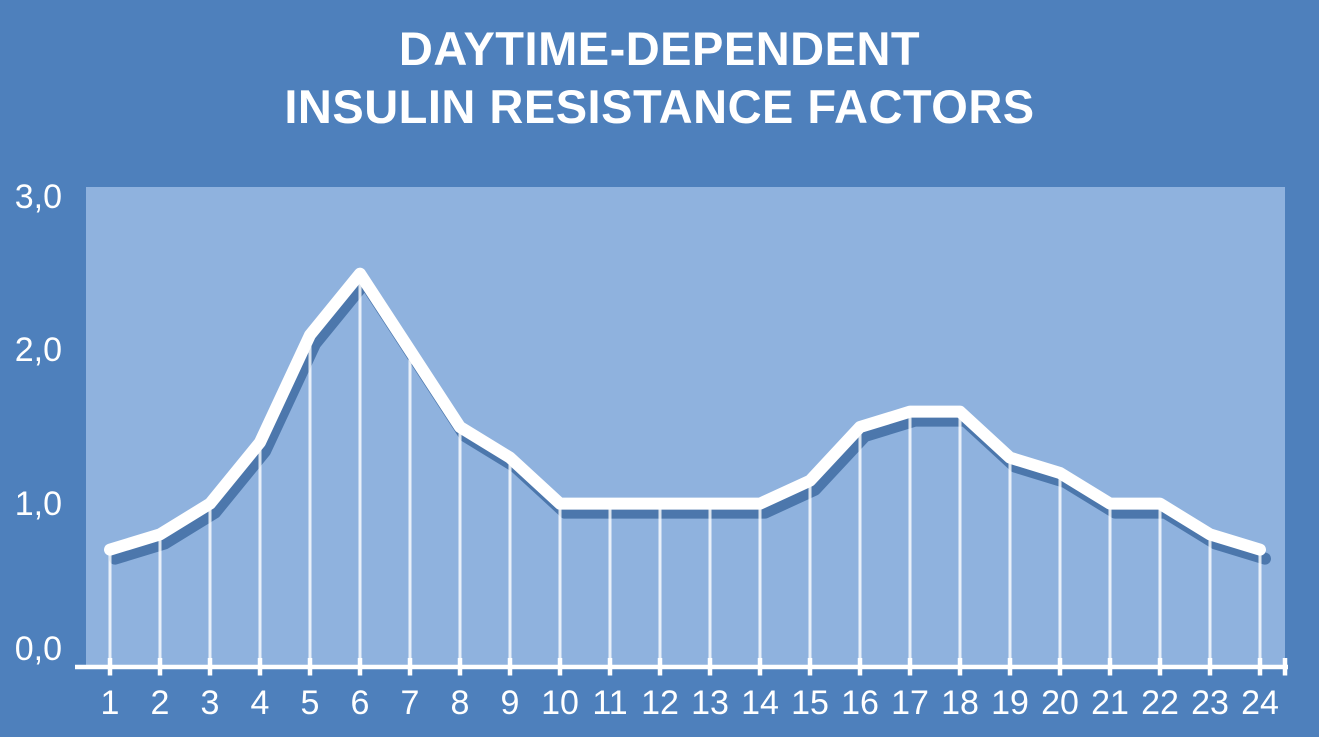 The width and height of the screenshot is (1319, 737). I want to click on chart-title-line2: INSULIN RESISTANCE FACTORS, so click(659, 106).